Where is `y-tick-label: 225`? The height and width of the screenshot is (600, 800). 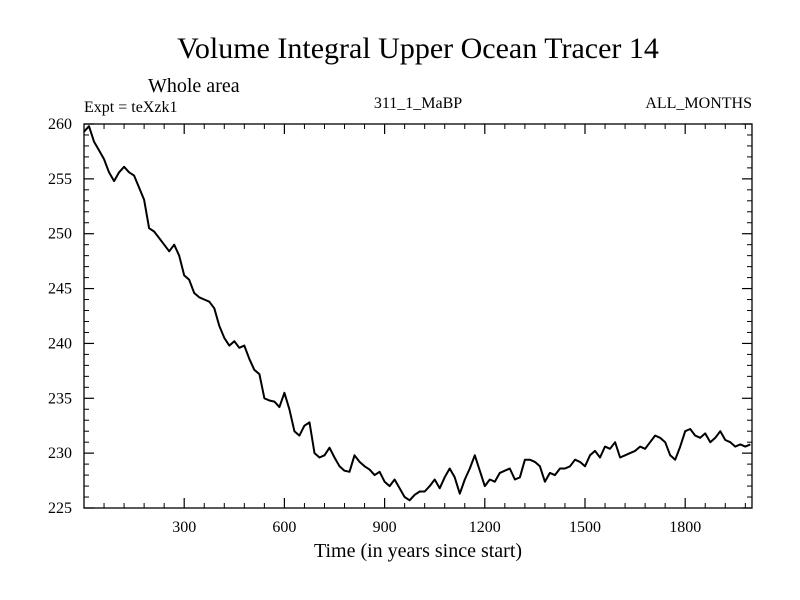
y-tick-label: 225 is located at coordinates (60, 508).